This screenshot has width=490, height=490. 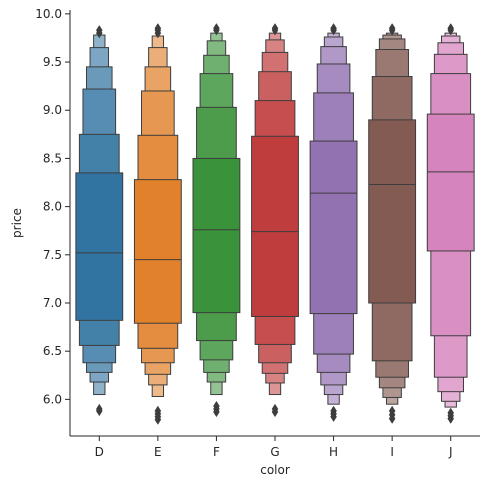 I want to click on boxen-g, so click(x=275, y=220).